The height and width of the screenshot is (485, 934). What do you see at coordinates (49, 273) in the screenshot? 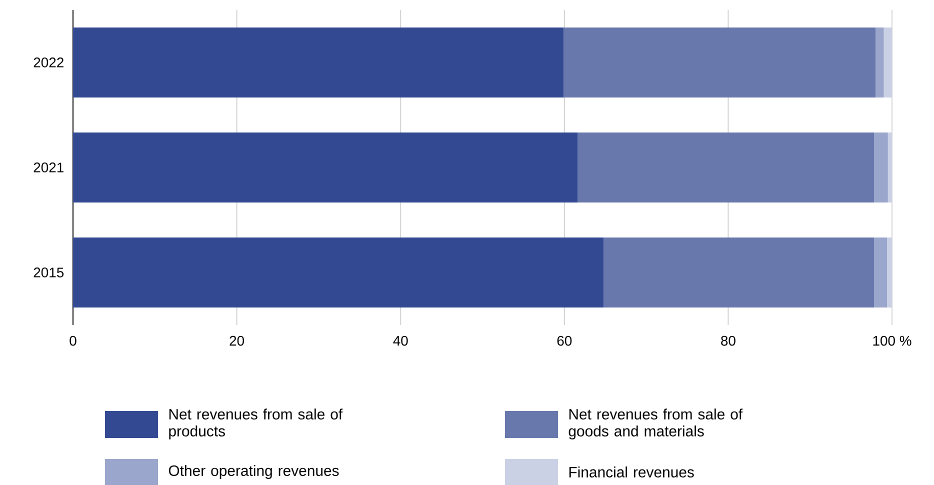
I see `y-tick-label: 2015` at bounding box center [49, 273].